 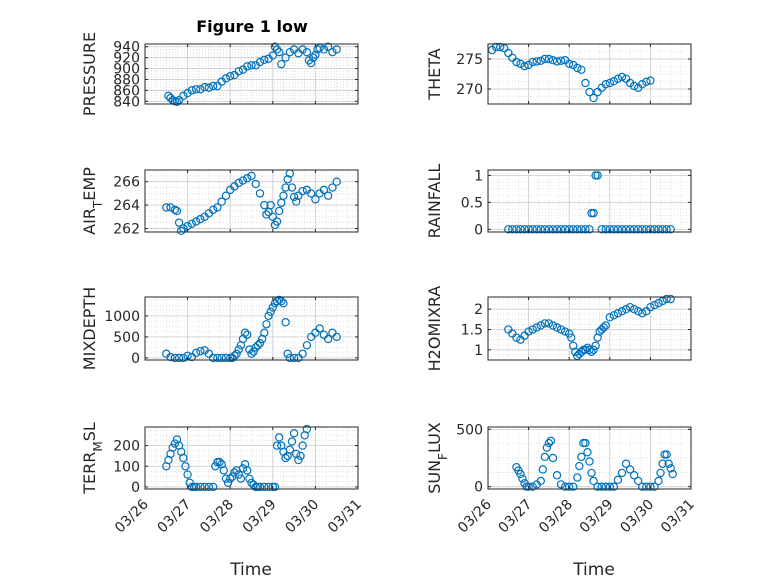 I want to click on y-axis-label: PRESSURE, so click(x=89, y=74).